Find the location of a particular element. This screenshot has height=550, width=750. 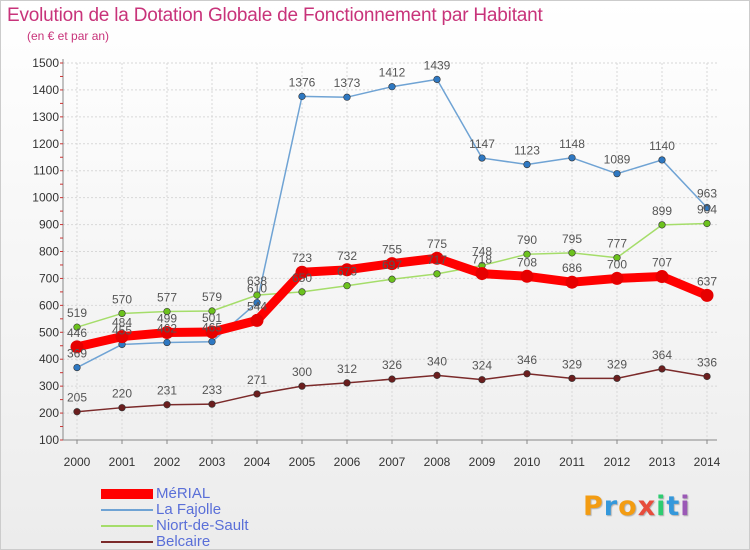

data-label: 312 is located at coordinates (347, 369).